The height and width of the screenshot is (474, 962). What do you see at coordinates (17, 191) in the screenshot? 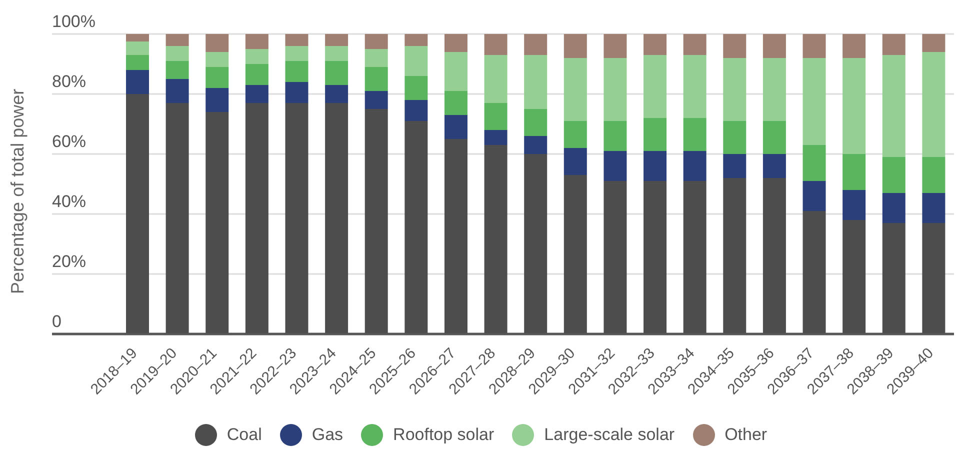
I see `y-axis-title: Percentage of total power` at bounding box center [17, 191].